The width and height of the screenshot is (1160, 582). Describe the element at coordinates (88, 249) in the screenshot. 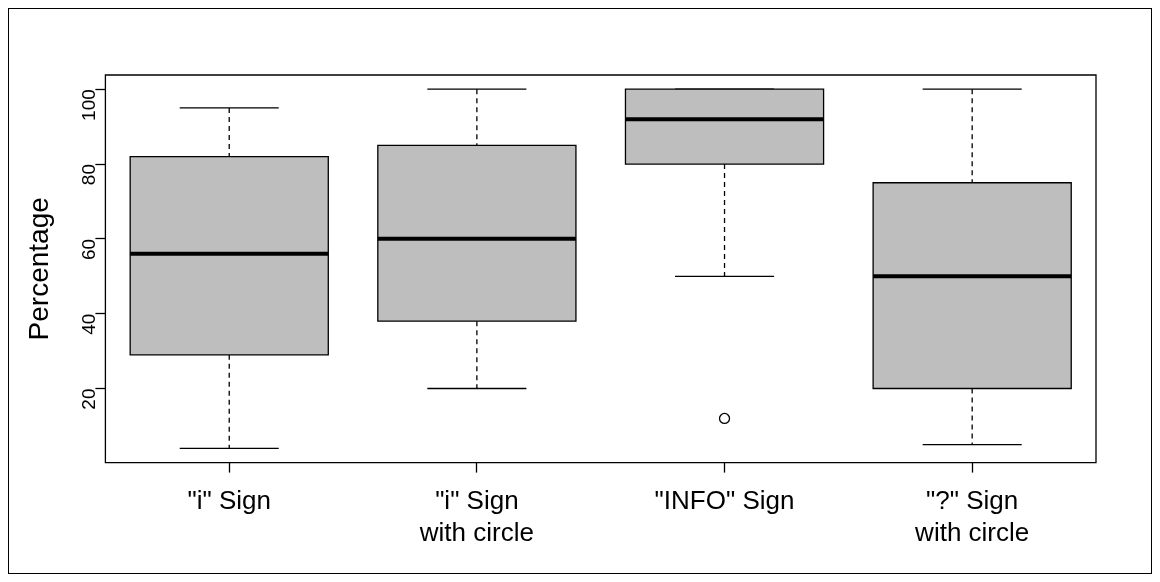

I see `y-tick-label: 60` at that location.